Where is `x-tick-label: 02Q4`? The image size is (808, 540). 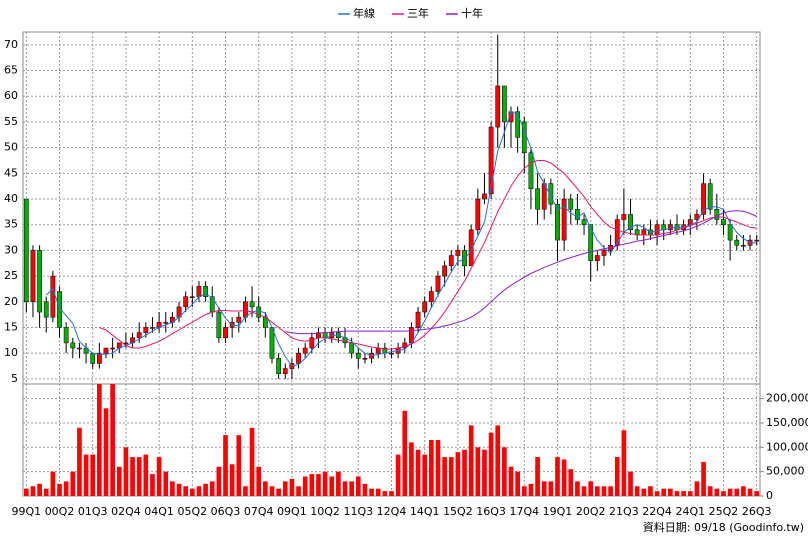
x-tick-label: 02Q4 is located at coordinates (126, 511).